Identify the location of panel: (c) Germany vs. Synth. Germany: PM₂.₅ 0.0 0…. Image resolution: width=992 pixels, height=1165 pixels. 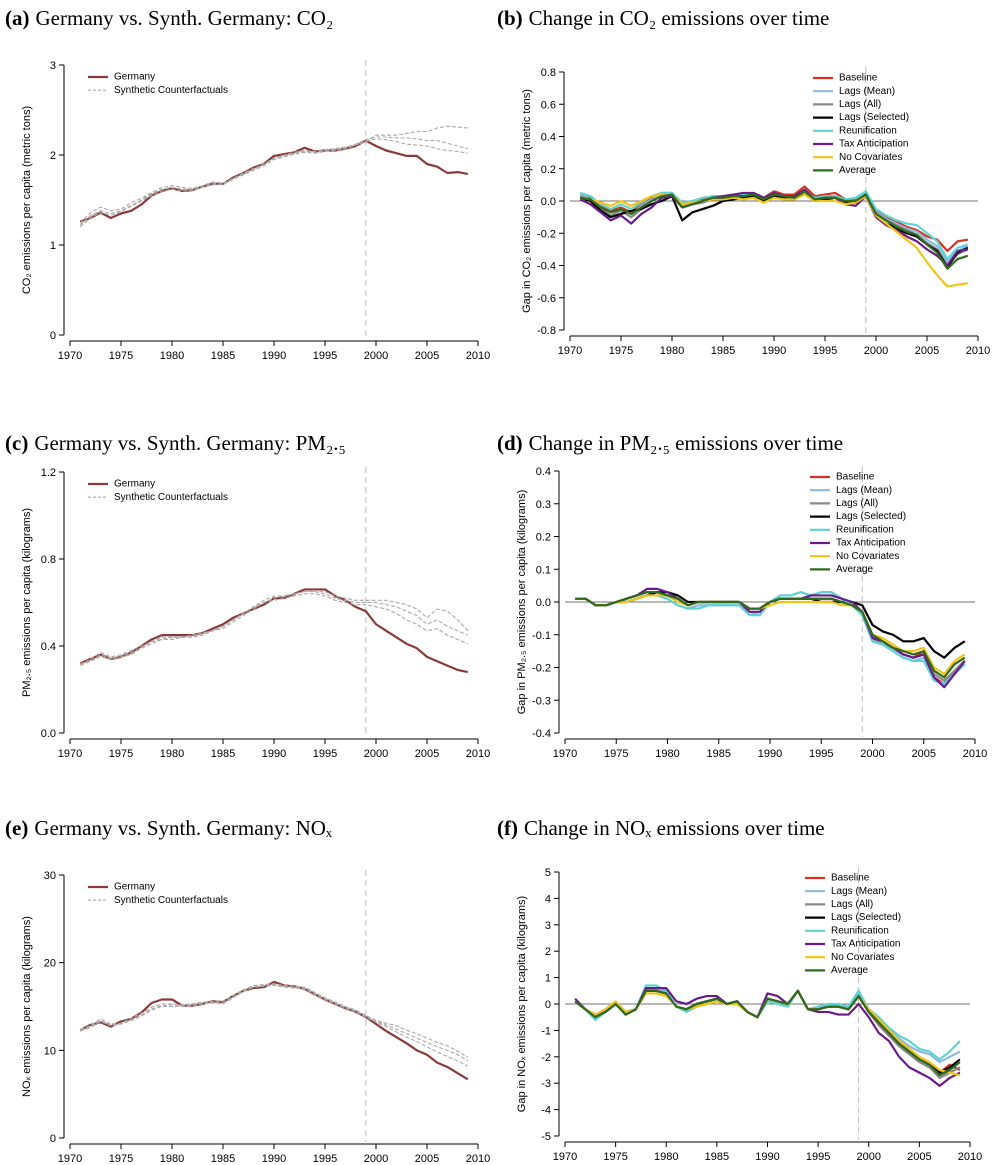
(247, 595).